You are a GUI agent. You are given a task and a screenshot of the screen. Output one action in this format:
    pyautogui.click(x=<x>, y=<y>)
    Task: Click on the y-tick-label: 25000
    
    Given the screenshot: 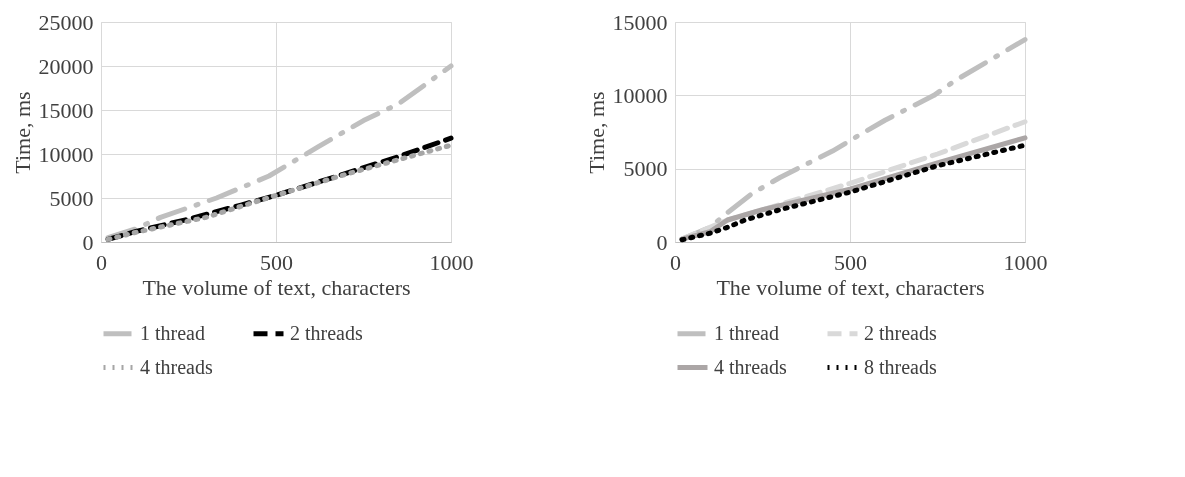 What is the action you would take?
    pyautogui.click(x=66, y=22)
    